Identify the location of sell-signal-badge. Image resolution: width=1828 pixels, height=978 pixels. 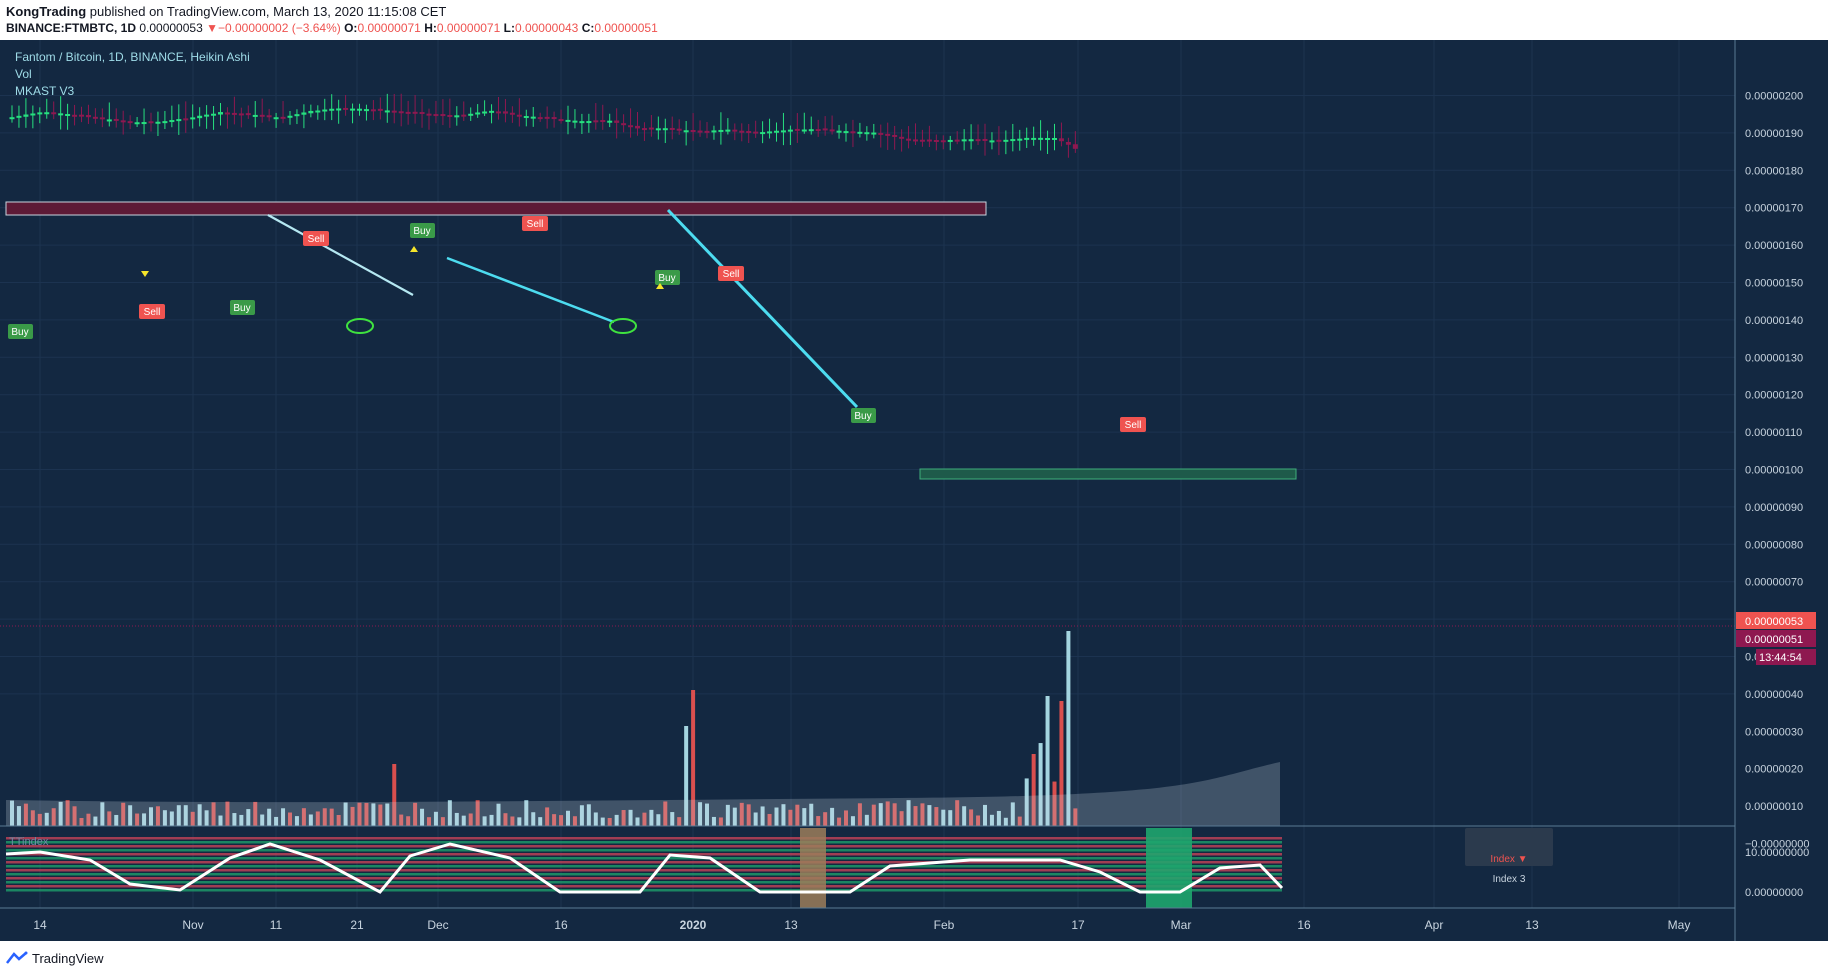
(152, 311).